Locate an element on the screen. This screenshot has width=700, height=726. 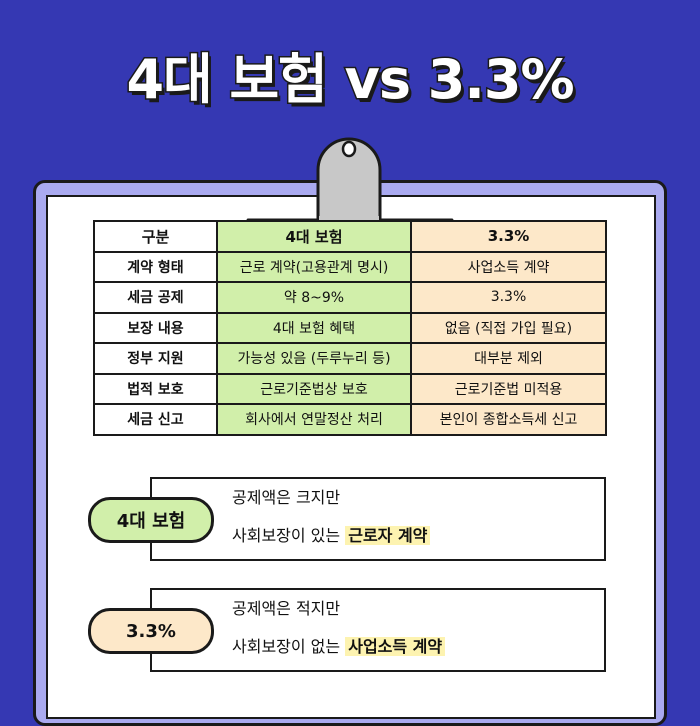
row-label: 보장 내용 is located at coordinates (155, 327).